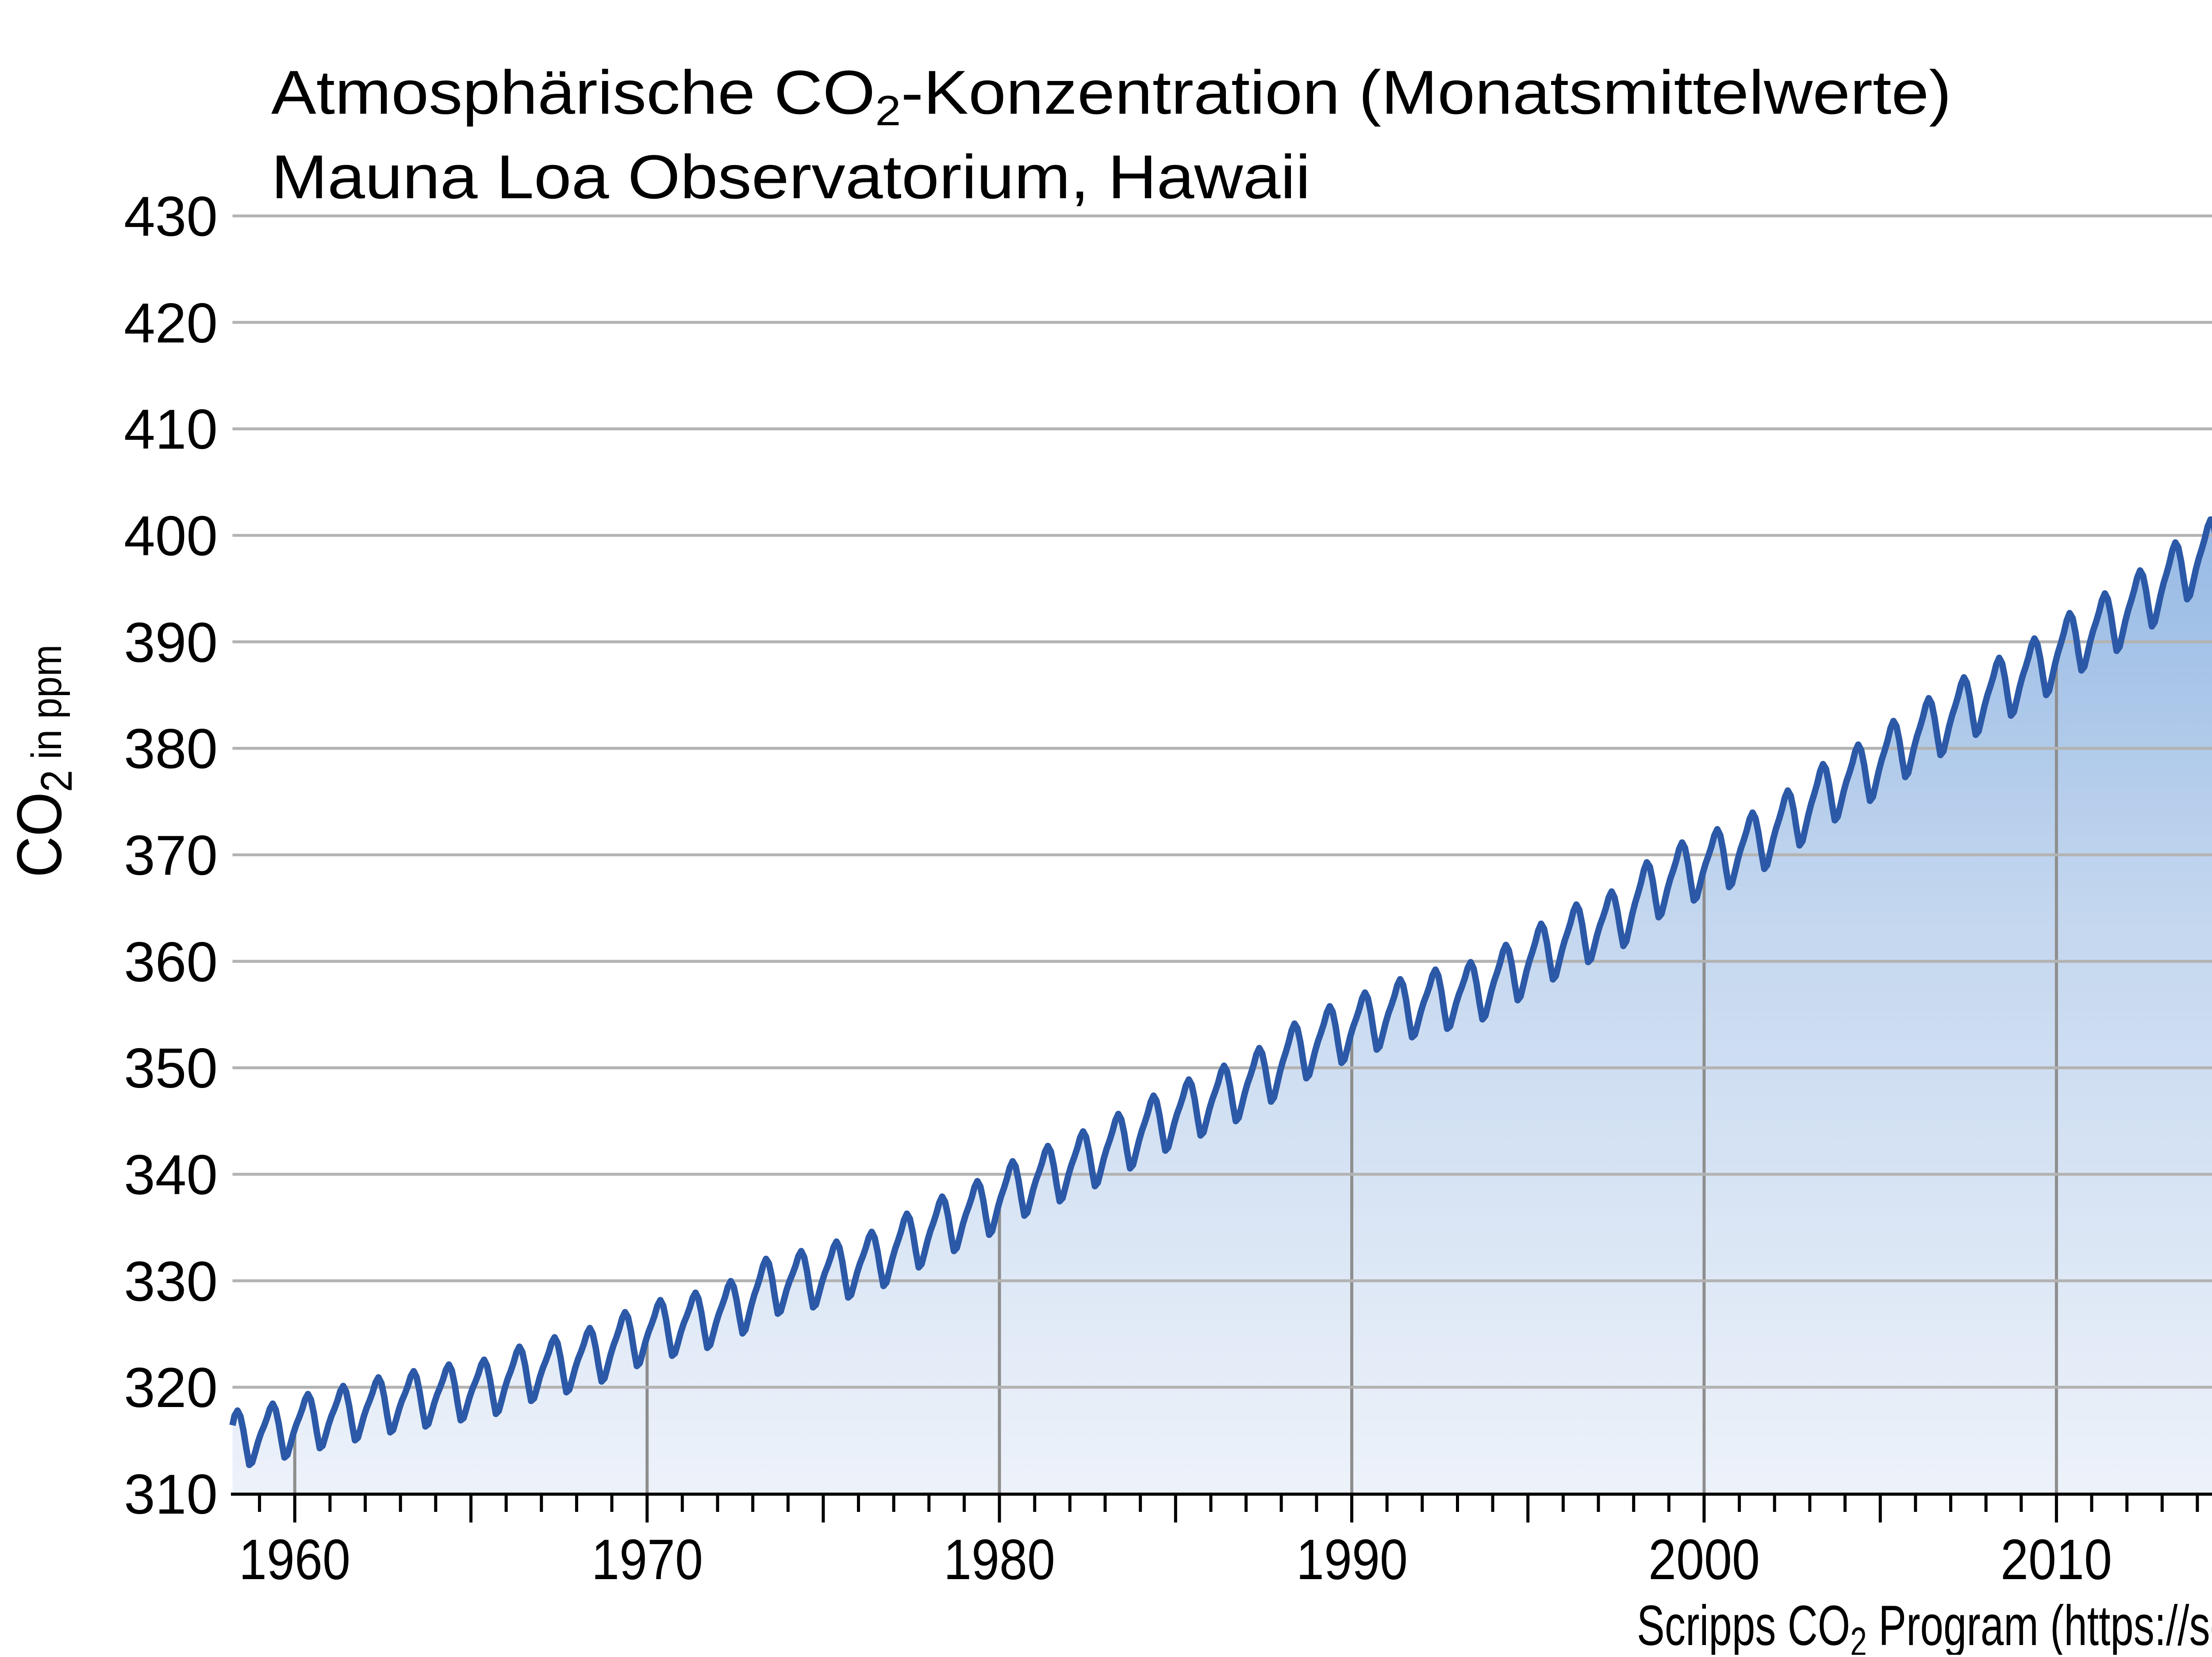 The width and height of the screenshot is (2212, 1657). I want to click on svg-text: 1960, so click(294, 1560).